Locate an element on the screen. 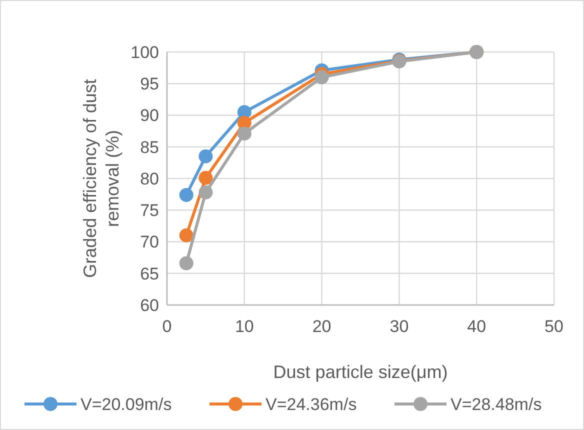 The width and height of the screenshot is (584, 430). y-tick-label: 75 is located at coordinates (149, 210).